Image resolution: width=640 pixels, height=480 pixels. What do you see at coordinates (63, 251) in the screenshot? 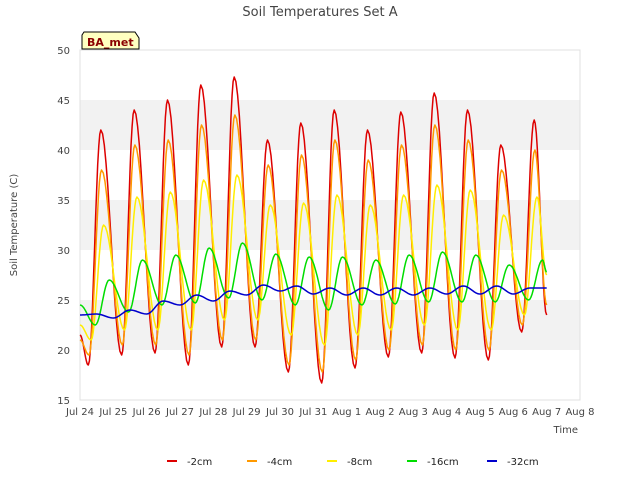
I see `y-tick-label: 30` at bounding box center [63, 251].